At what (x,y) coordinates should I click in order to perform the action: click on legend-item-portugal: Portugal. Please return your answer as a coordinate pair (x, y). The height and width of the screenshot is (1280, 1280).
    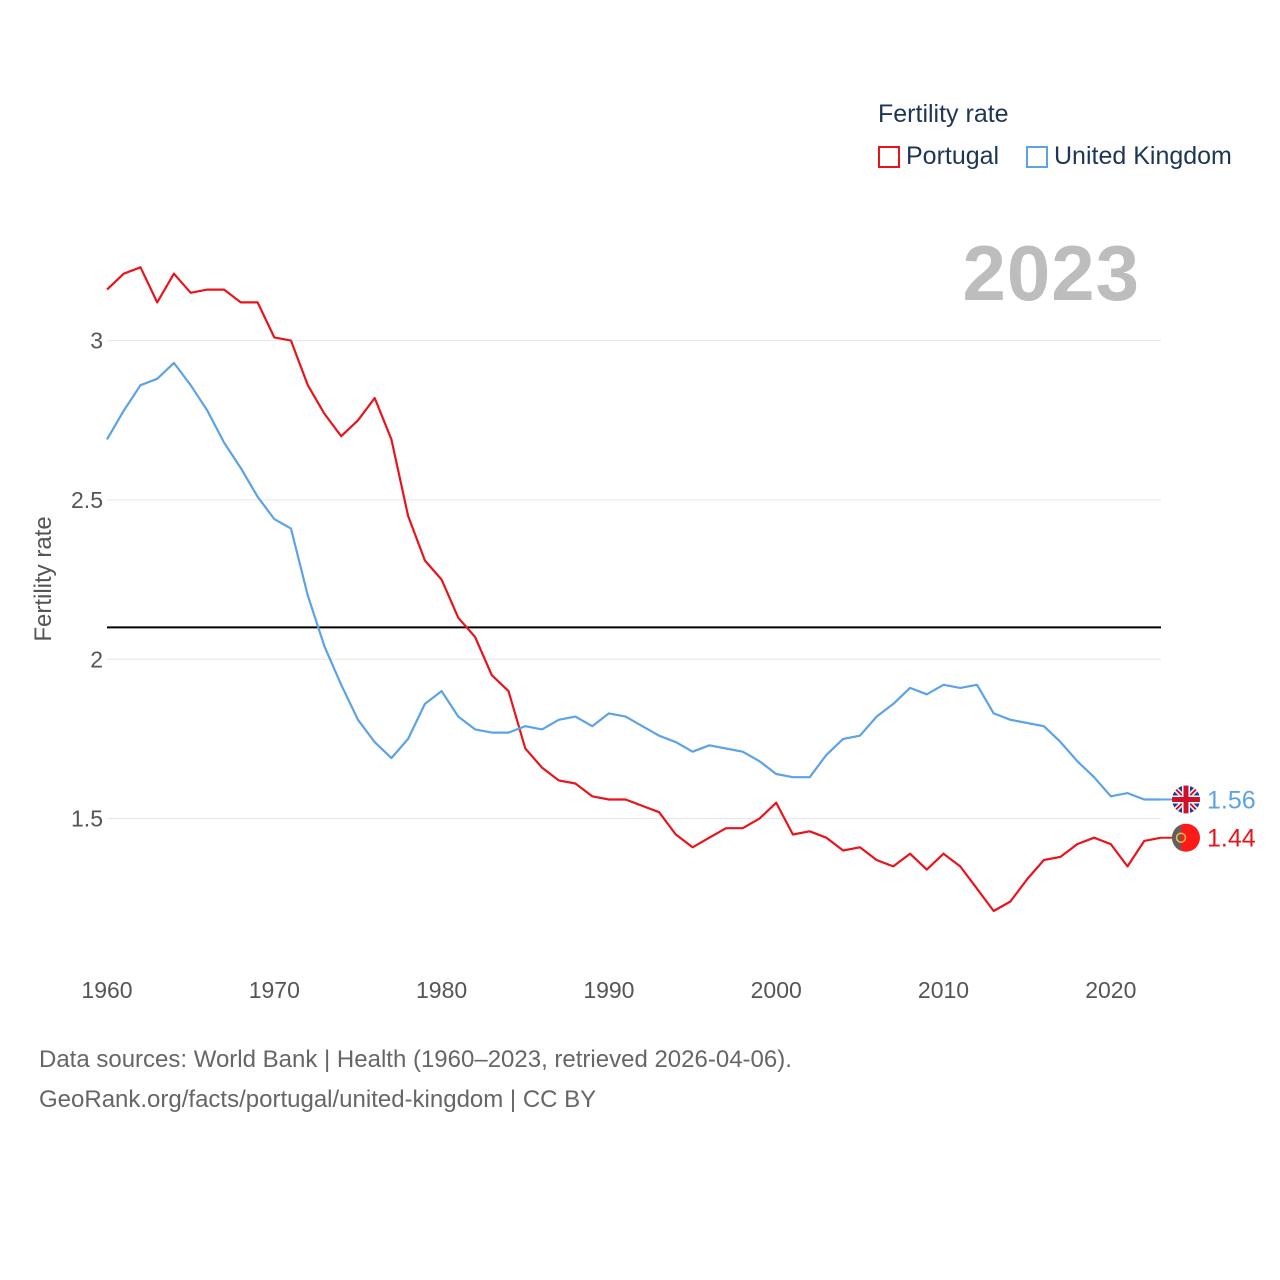
    Looking at the image, I should click on (938, 156).